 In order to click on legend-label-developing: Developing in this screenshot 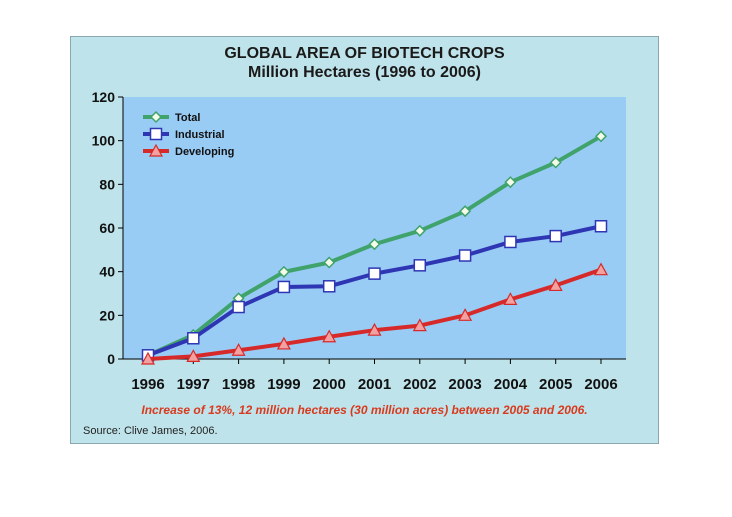, I will do `click(204, 152)`.